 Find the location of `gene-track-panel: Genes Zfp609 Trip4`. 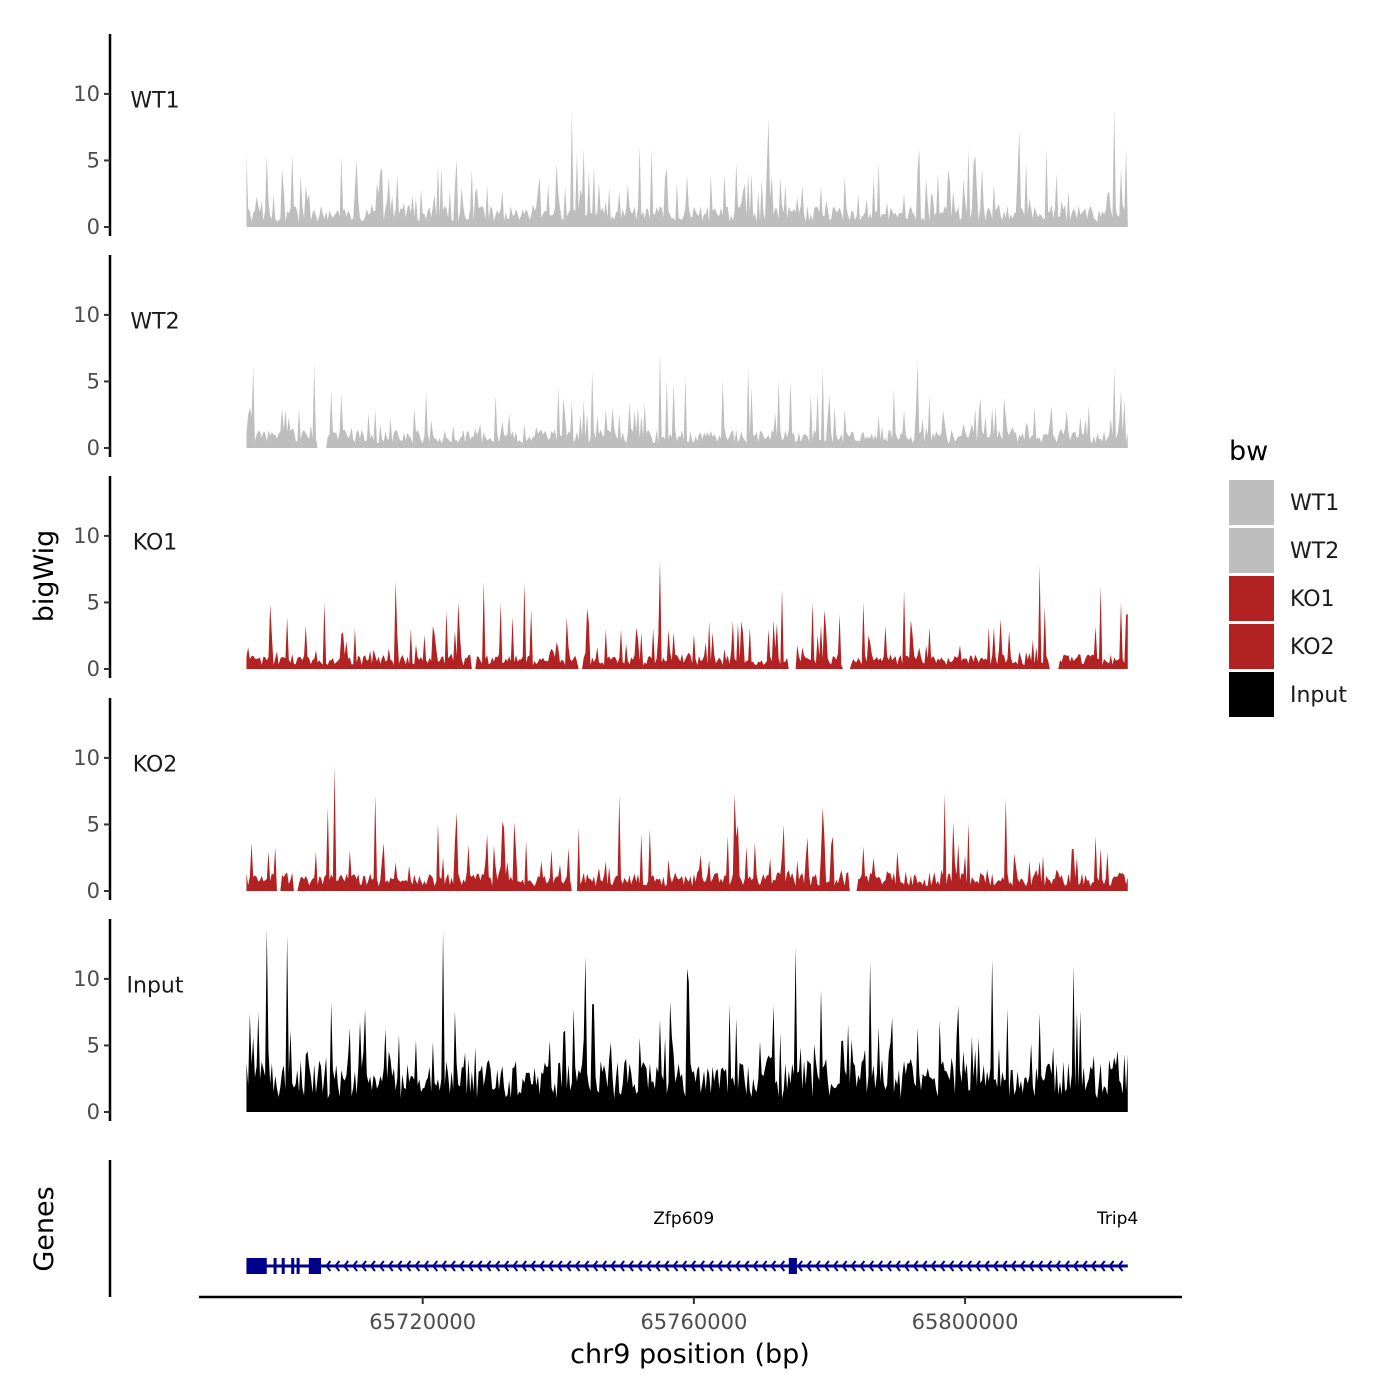

gene-track-panel: Genes Zfp609 Trip4 is located at coordinates (583, 1228).